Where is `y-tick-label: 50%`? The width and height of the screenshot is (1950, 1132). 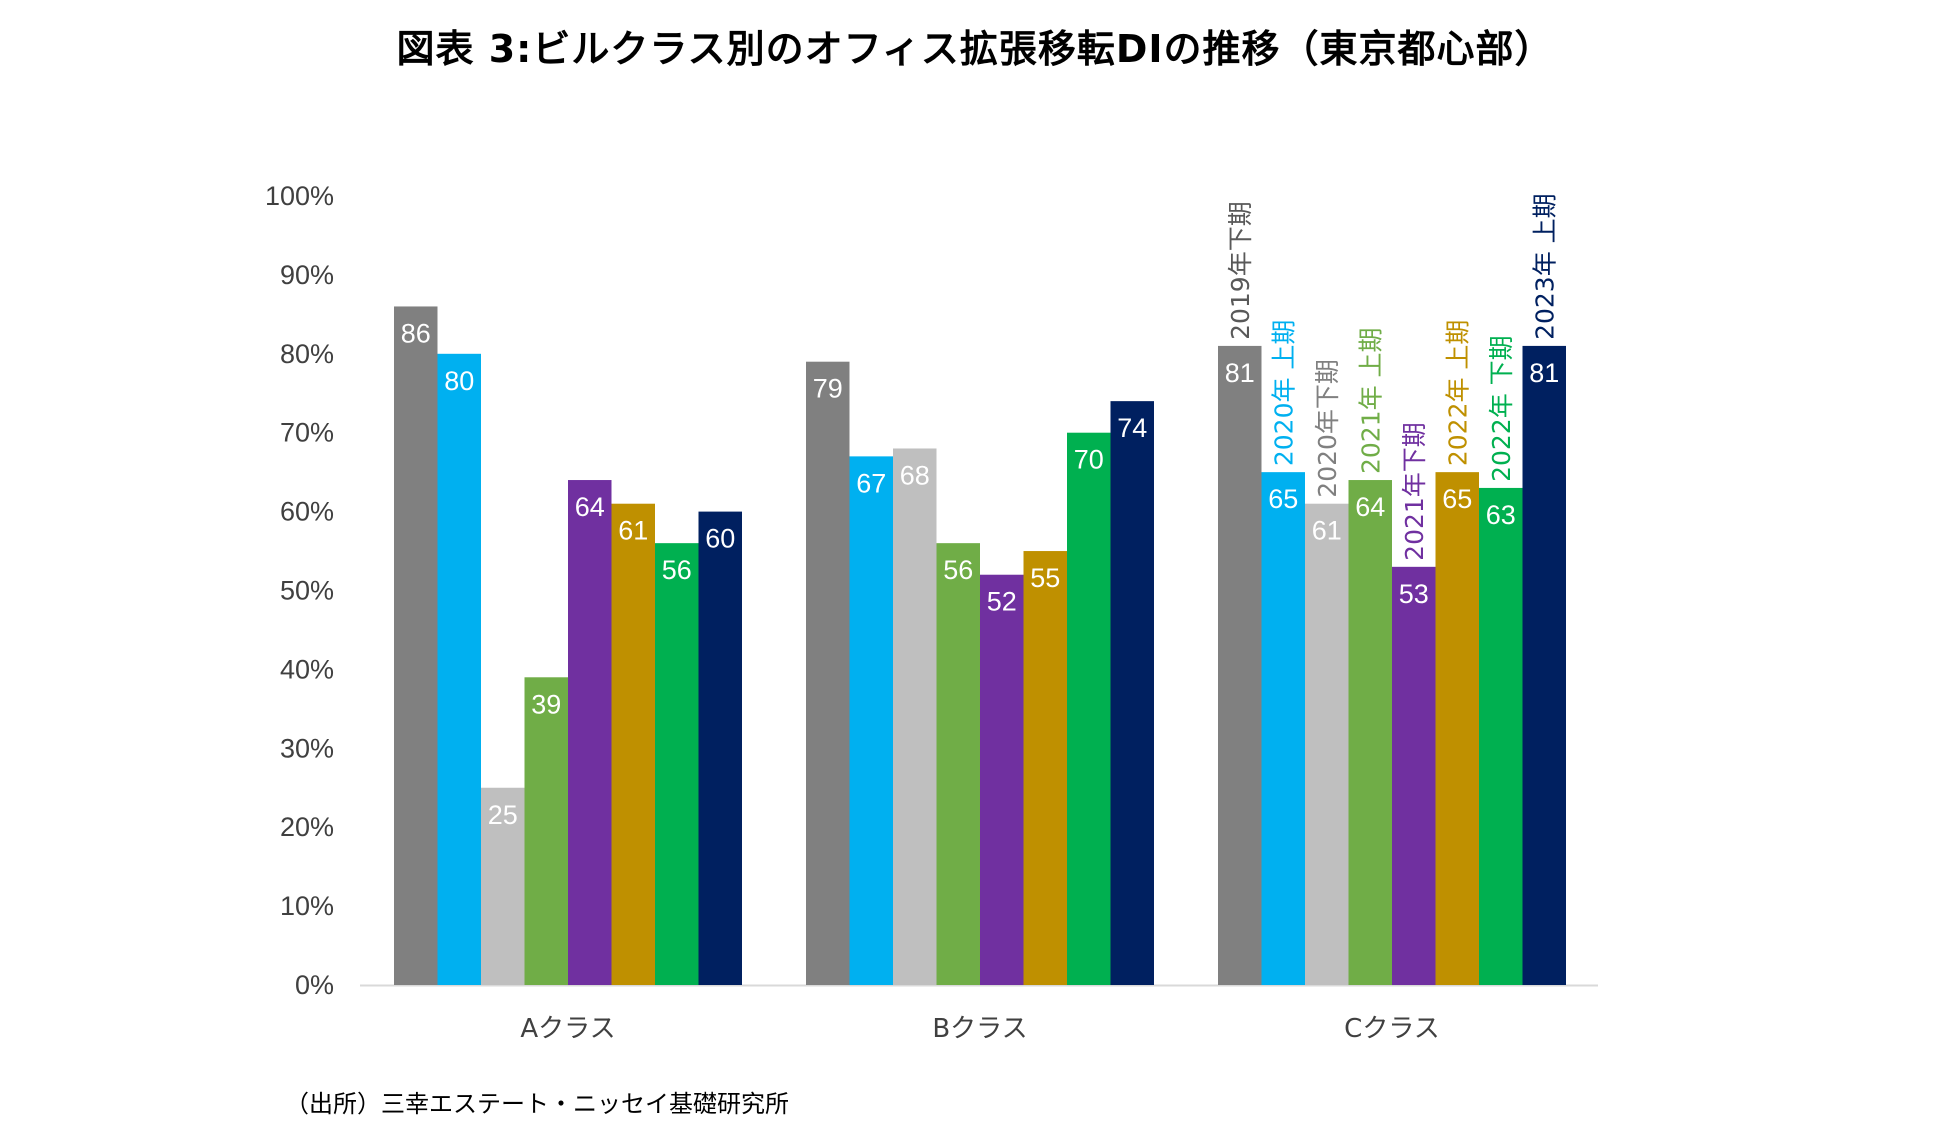
y-tick-label: 50% is located at coordinates (307, 591).